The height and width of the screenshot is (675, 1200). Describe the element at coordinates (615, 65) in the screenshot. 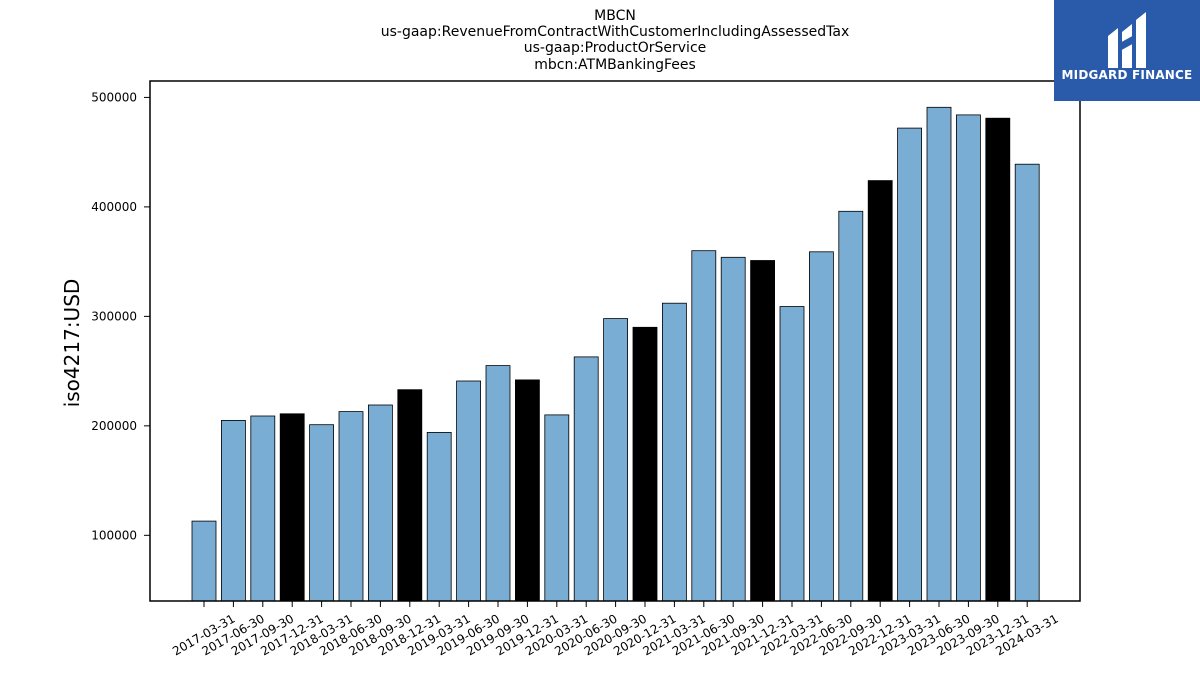

I see `chart-title-line: mbcn:ATMBankingFees` at that location.